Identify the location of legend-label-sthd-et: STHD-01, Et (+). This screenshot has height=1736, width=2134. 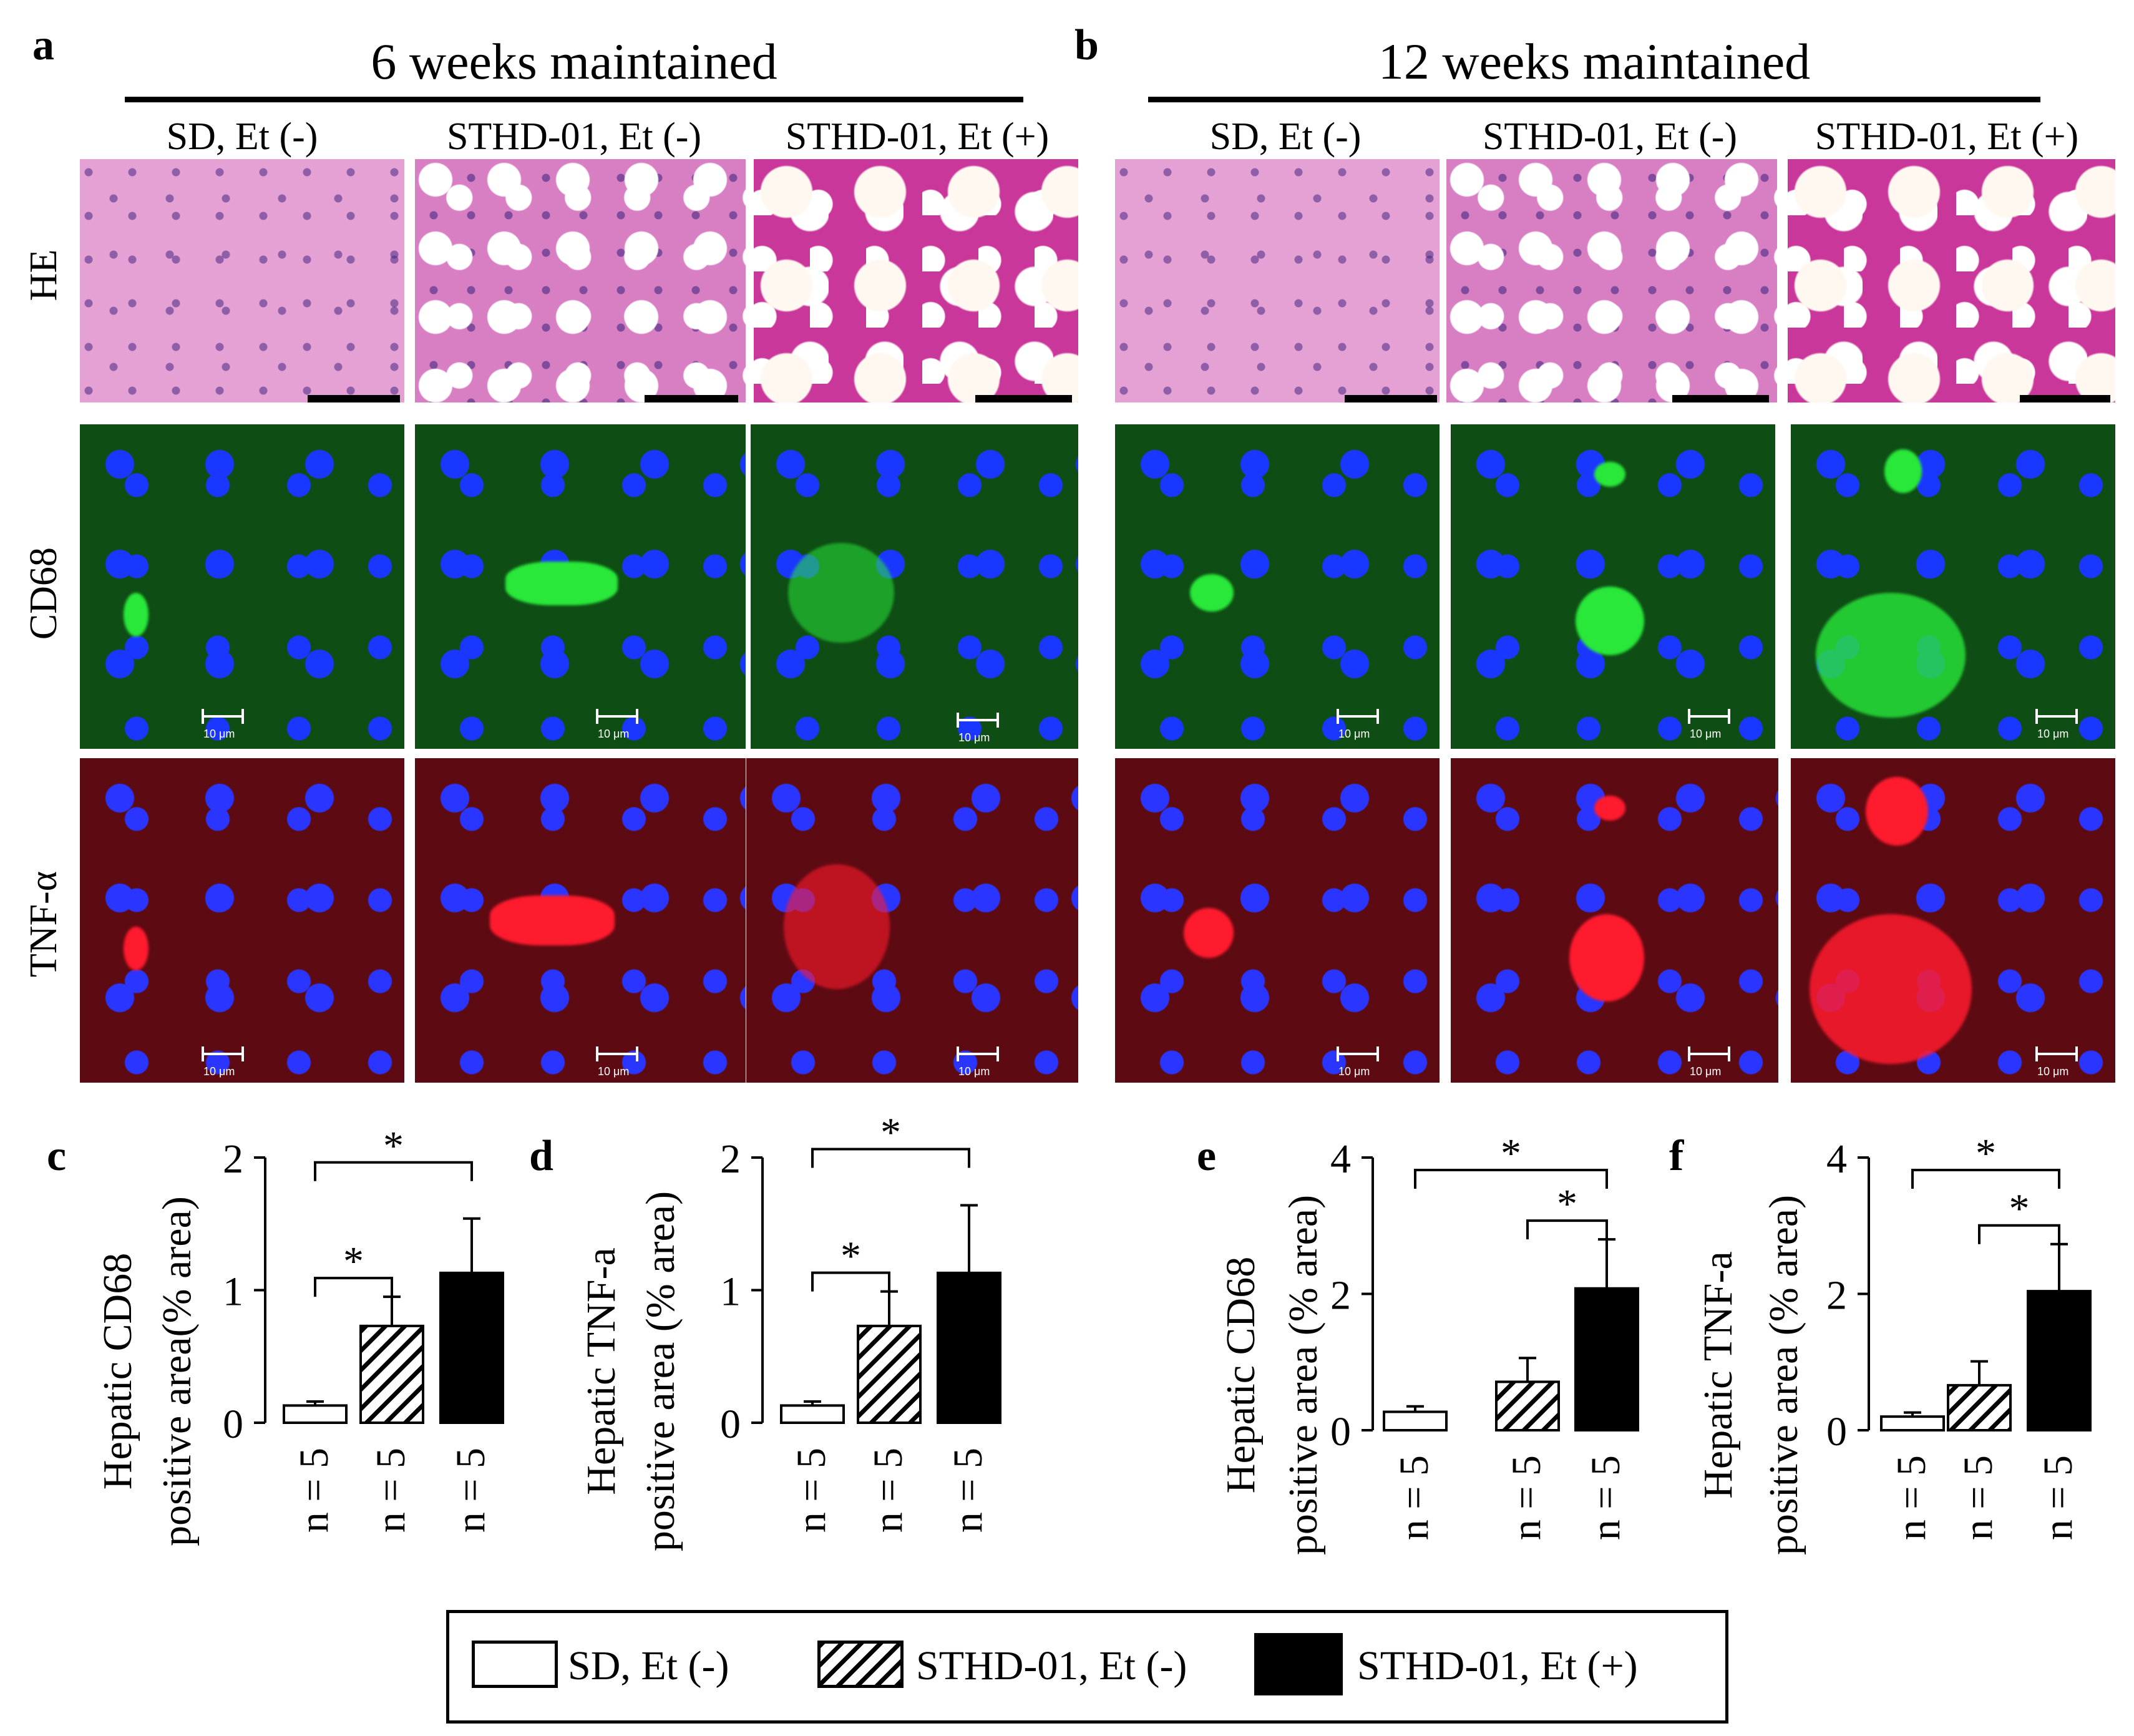
(1497, 1666).